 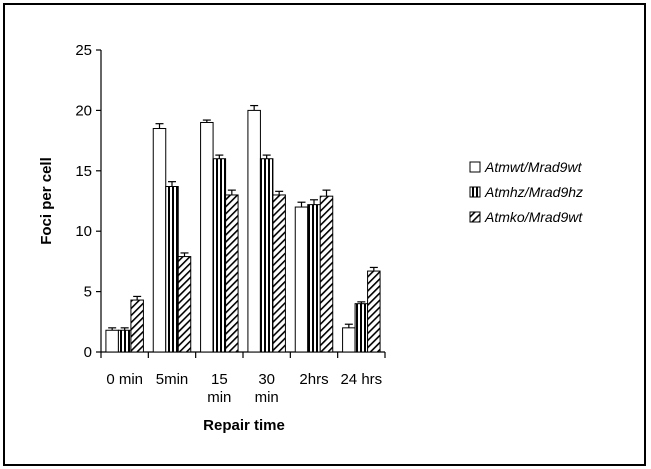 I want to click on legend-label: Atmko/Mrad9wt, so click(x=533, y=217).